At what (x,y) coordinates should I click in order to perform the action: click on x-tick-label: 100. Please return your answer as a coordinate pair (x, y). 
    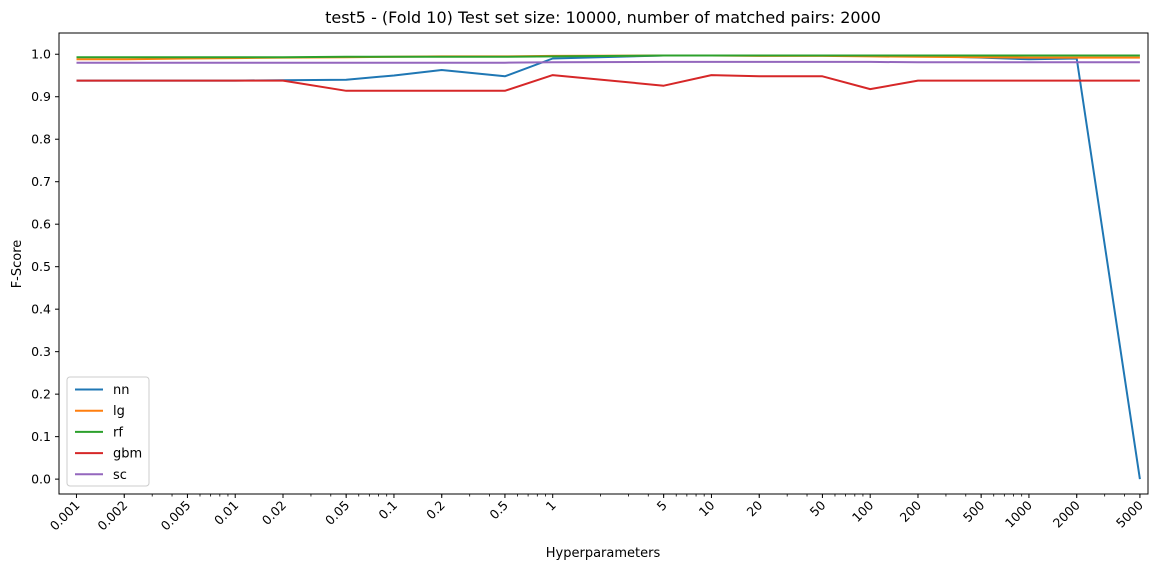
    Looking at the image, I should click on (863, 511).